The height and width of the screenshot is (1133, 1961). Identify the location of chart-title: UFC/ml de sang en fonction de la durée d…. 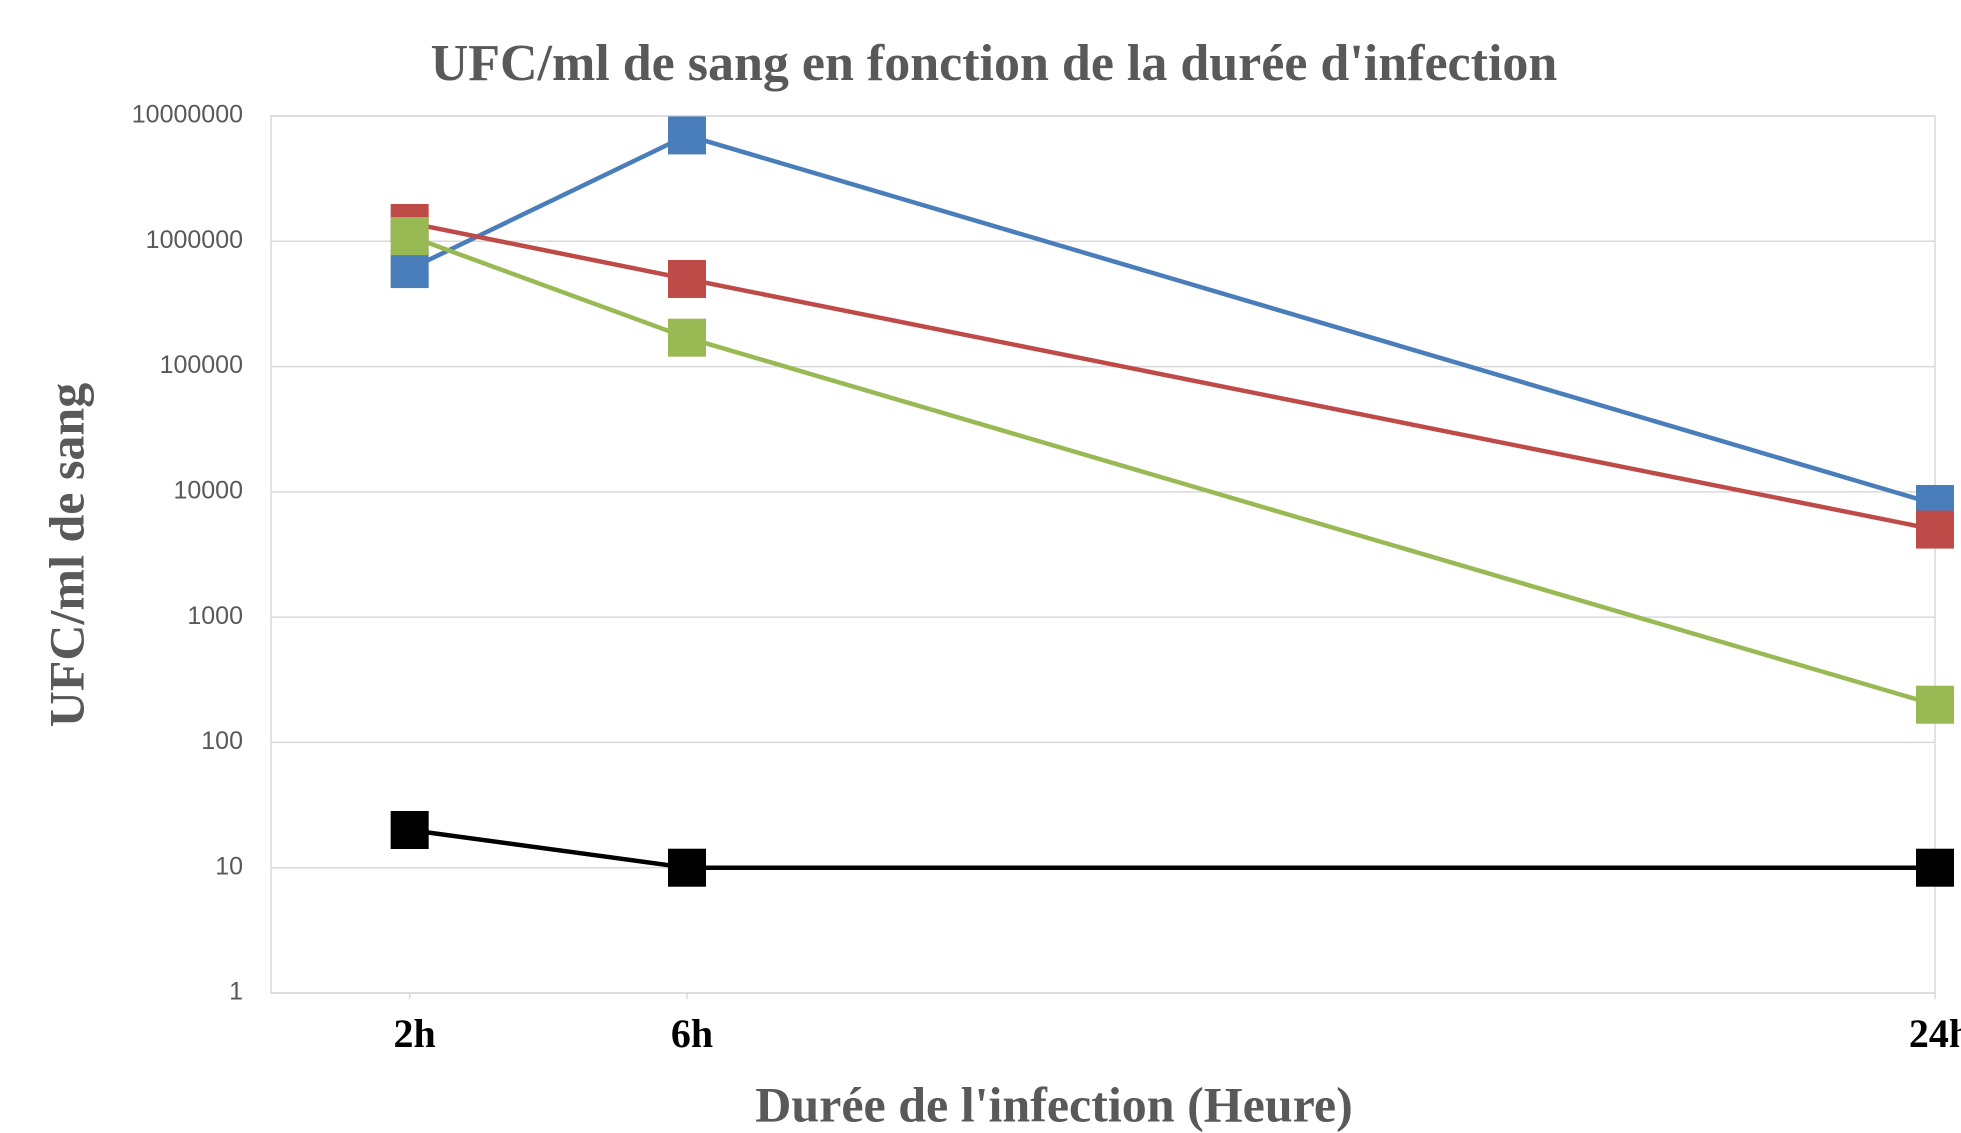
(994, 63).